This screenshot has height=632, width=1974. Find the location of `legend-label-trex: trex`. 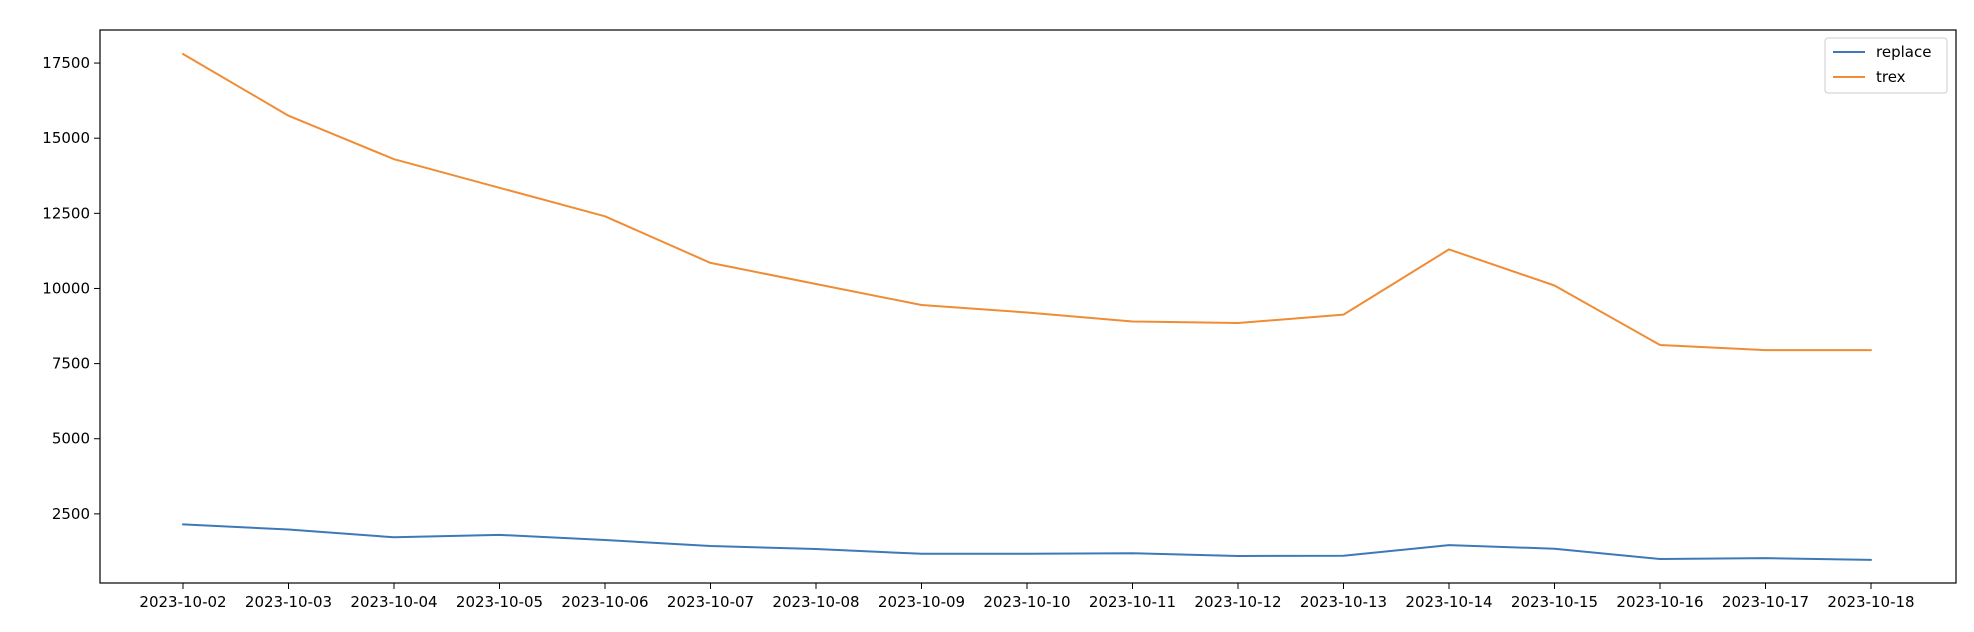

legend-label-trex: trex is located at coordinates (1891, 77).